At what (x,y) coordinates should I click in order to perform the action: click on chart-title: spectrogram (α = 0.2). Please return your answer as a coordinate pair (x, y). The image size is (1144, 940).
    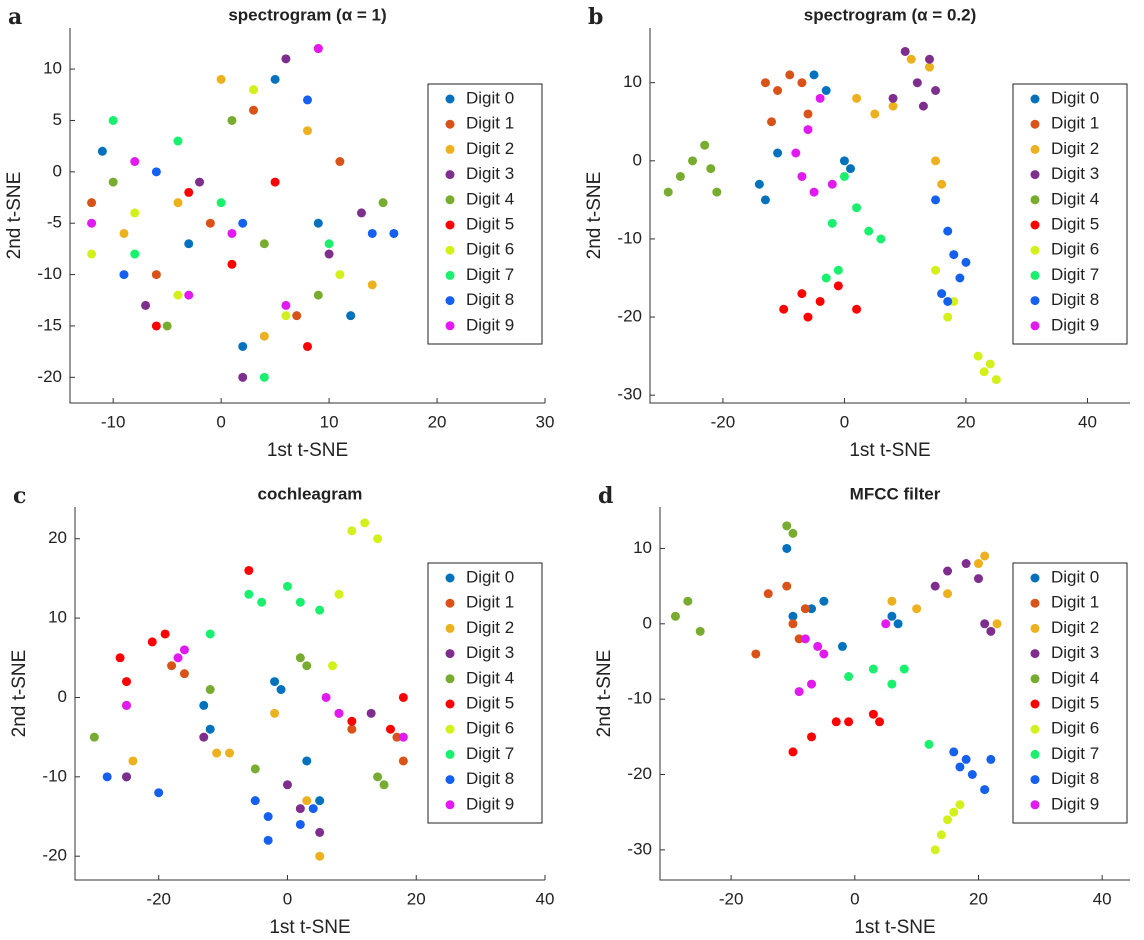
    Looking at the image, I should click on (890, 14).